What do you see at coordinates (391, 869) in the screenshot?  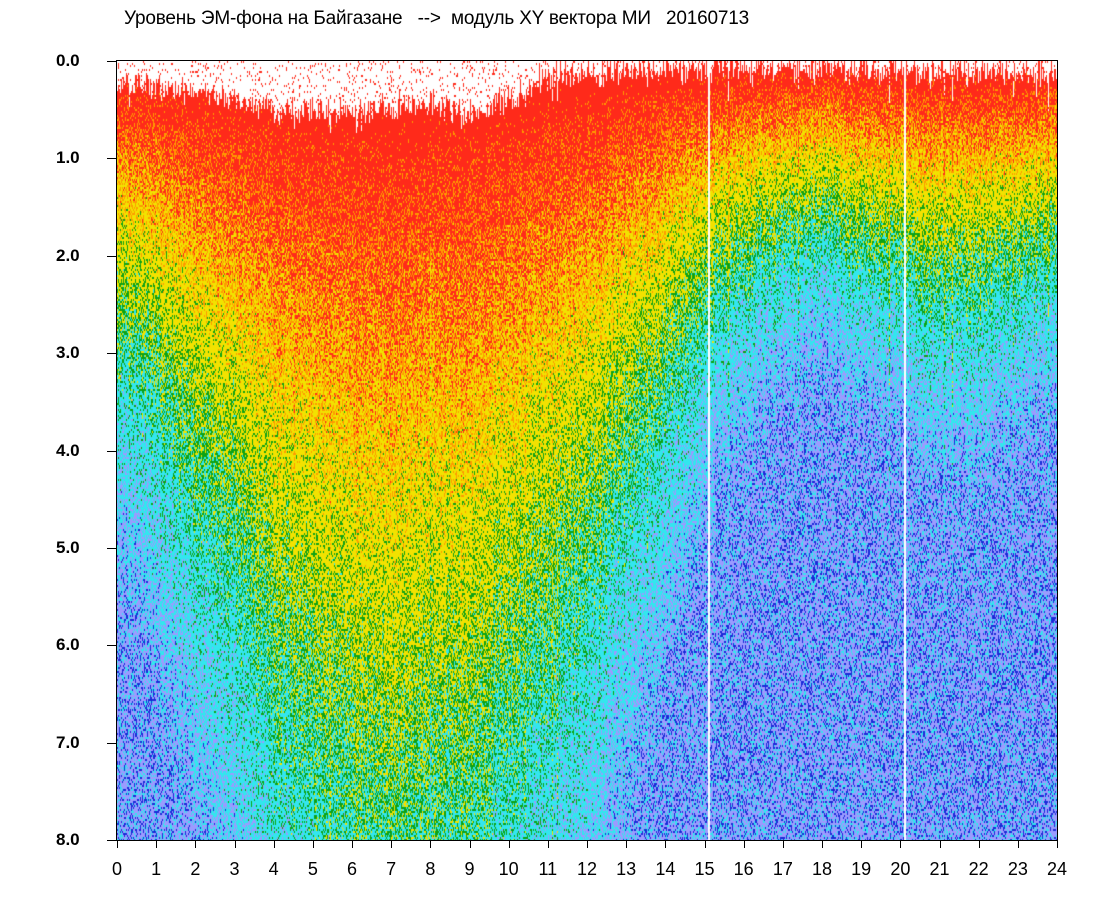 I see `x-tick-label: 7` at bounding box center [391, 869].